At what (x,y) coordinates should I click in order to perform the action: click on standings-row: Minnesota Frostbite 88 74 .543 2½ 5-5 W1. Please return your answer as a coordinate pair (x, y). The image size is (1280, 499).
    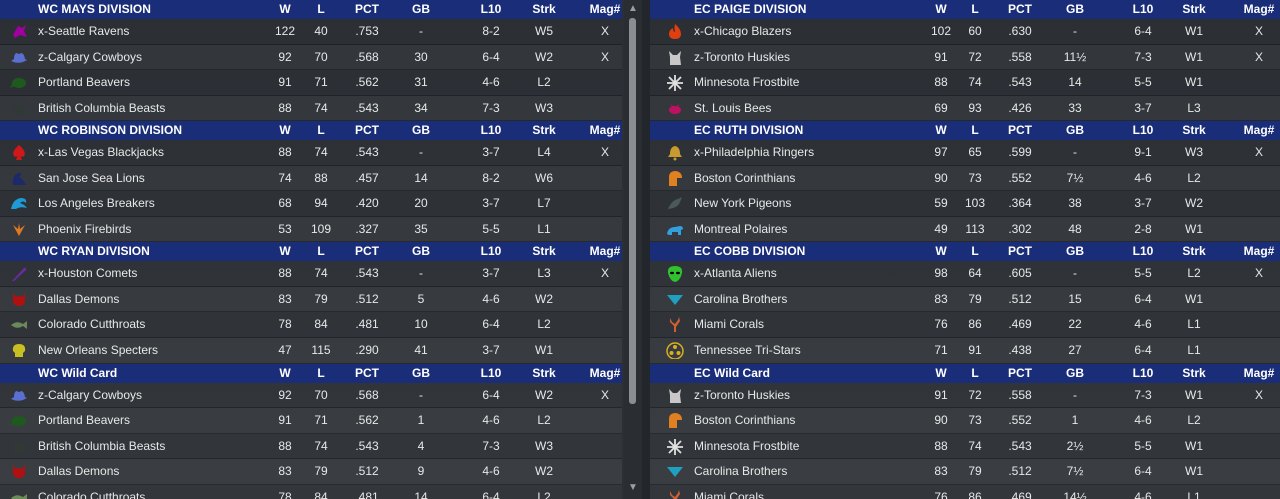
    Looking at the image, I should click on (965, 447).